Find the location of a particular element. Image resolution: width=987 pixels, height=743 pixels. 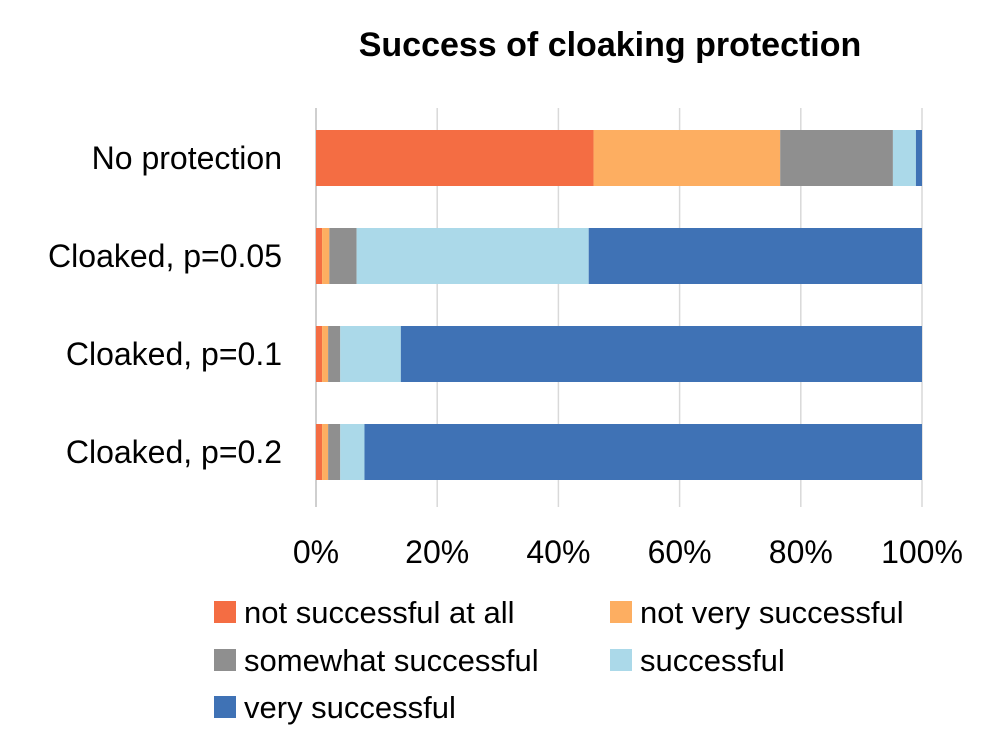

chart-title: Success of cloaking protection is located at coordinates (610, 45).